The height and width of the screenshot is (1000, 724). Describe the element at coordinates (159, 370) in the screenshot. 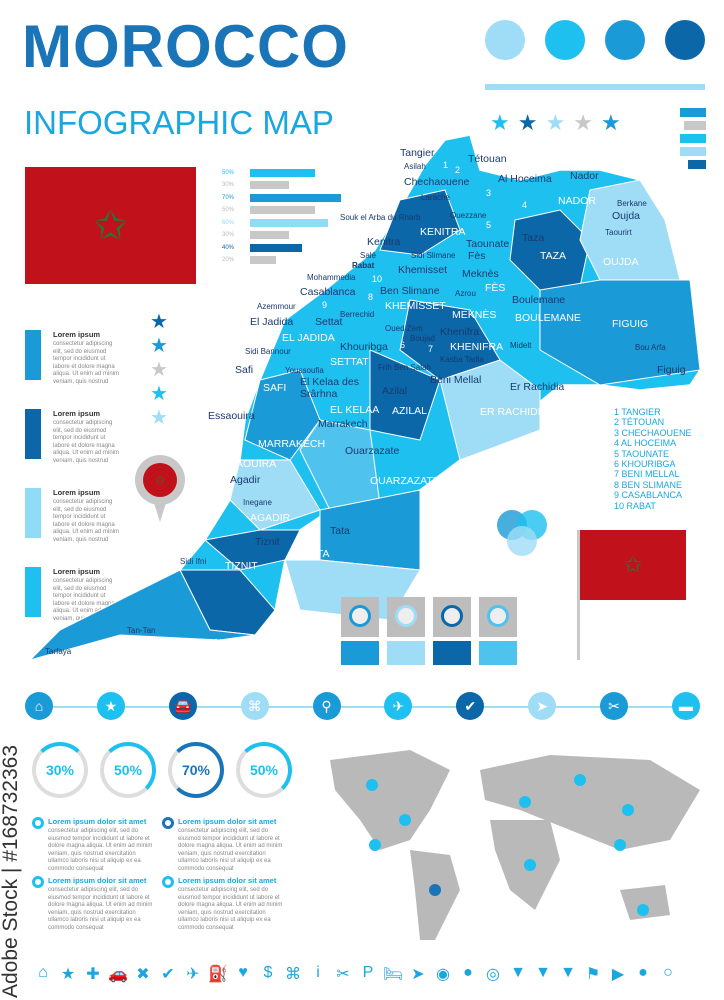

I see `star-icon: ★` at that location.